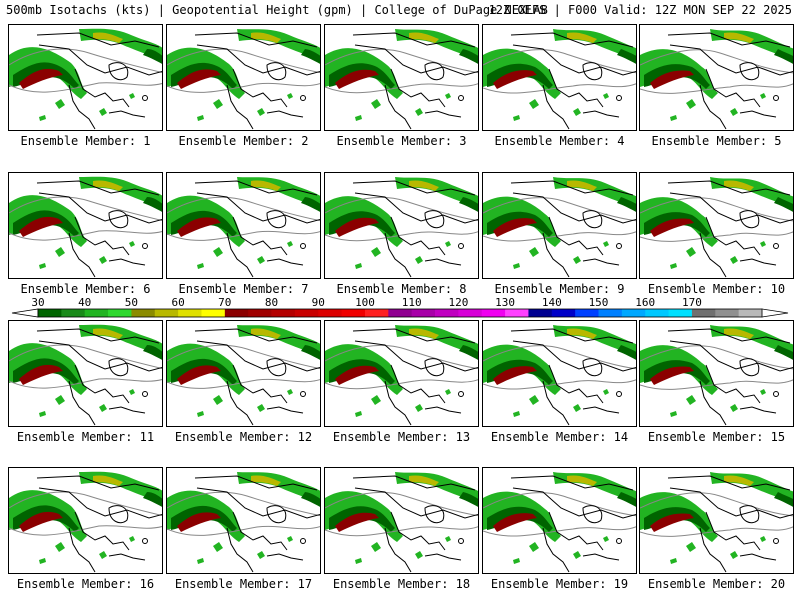 The height and width of the screenshot is (600, 800). What do you see at coordinates (37, 302) in the screenshot?
I see `colorbar-tick-label: 30` at bounding box center [37, 302].